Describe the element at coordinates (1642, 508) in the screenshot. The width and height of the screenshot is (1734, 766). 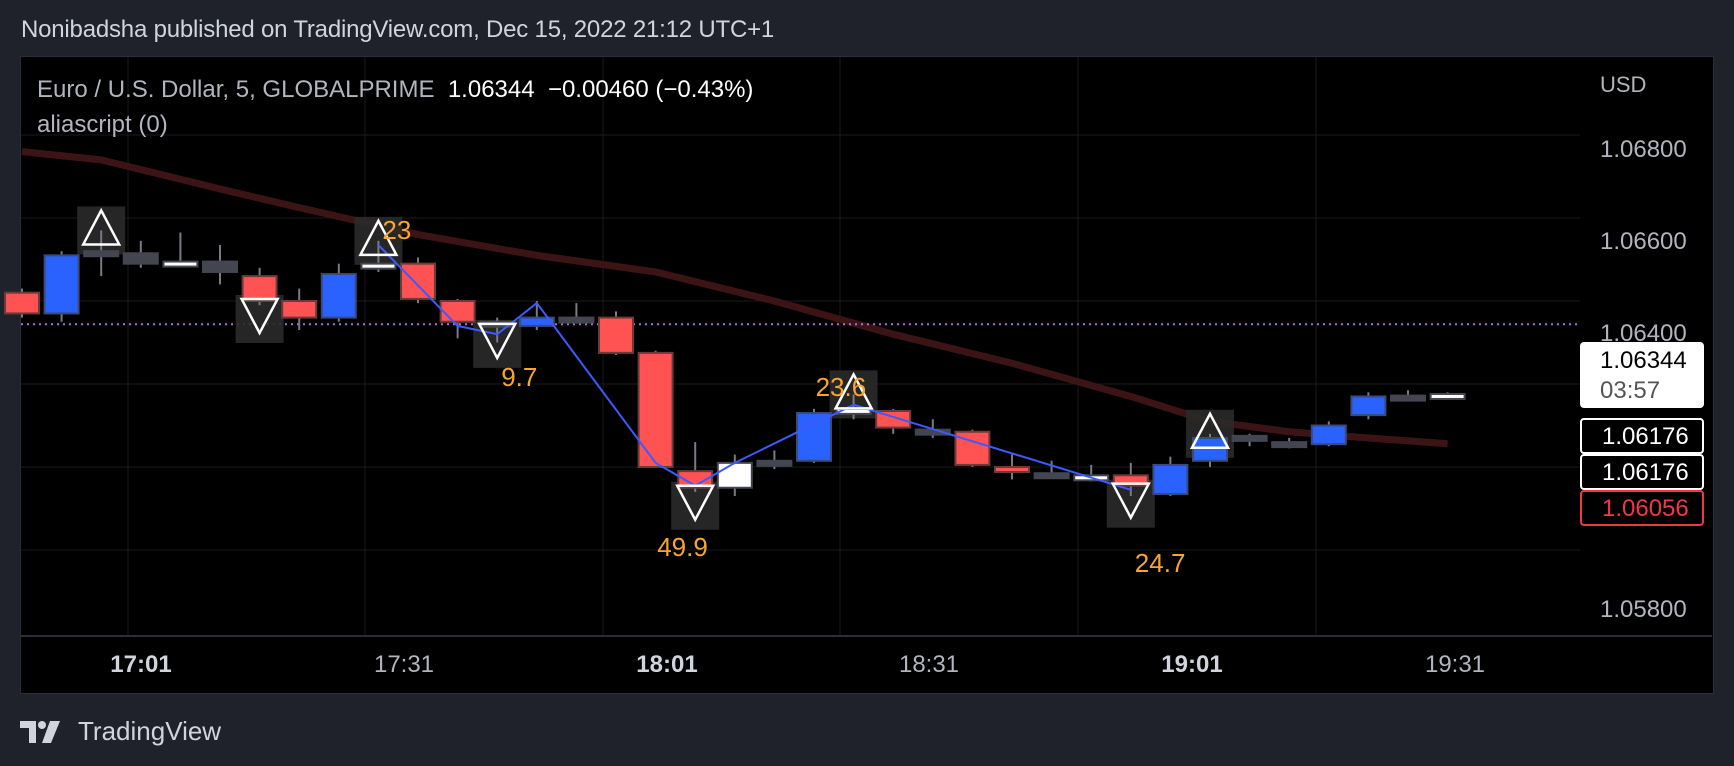
I see `price-tag-ma: 1.06056` at that location.